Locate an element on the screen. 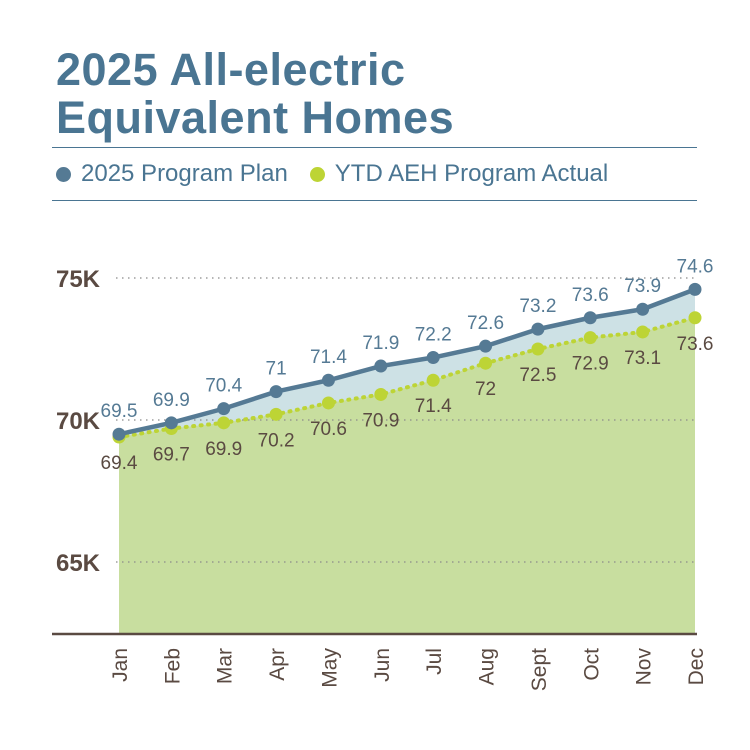  x-tick-label-aug: Aug is located at coordinates (487, 666).